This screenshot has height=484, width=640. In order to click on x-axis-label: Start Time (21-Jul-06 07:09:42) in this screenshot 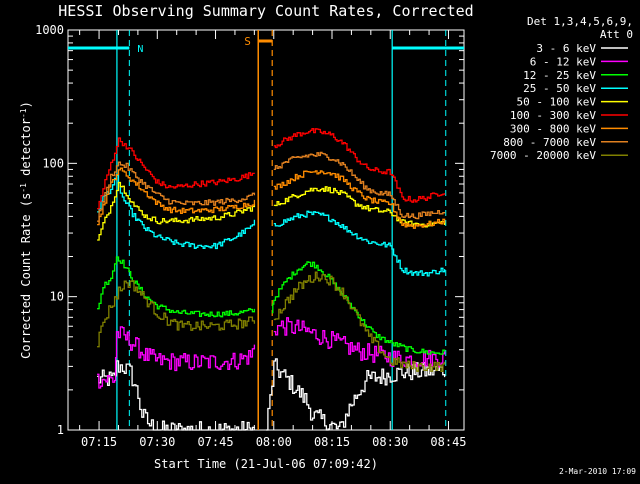, I will do `click(266, 464)`.